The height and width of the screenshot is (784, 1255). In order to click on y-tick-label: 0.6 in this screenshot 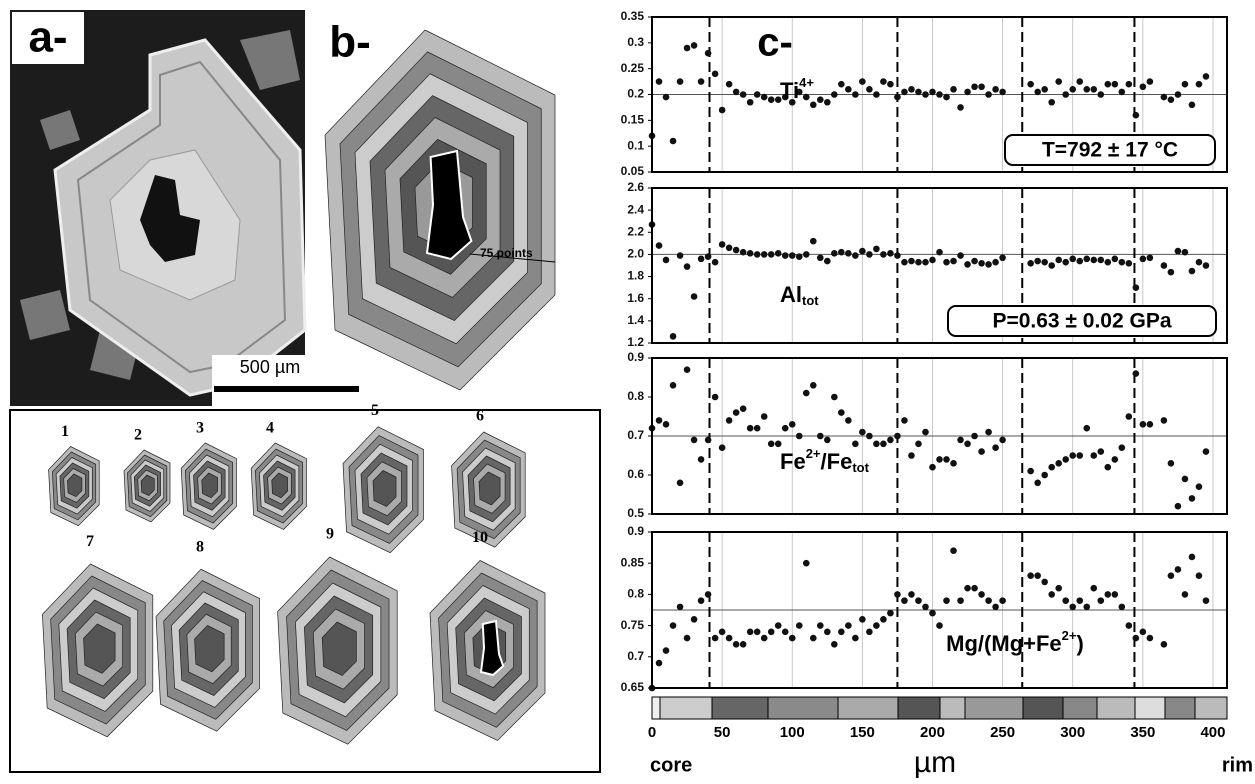, I will do `click(635, 474)`.